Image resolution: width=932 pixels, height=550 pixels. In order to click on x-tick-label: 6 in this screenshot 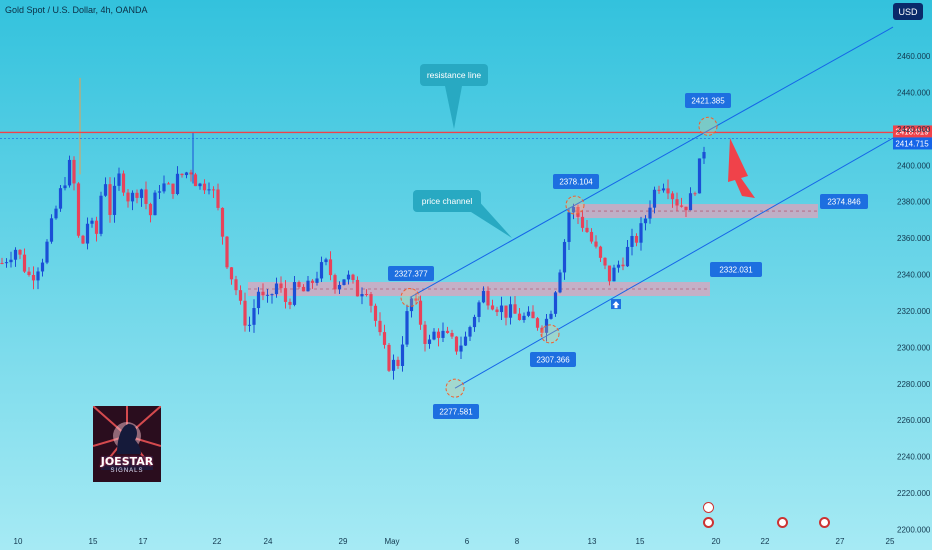, I will do `click(467, 541)`.